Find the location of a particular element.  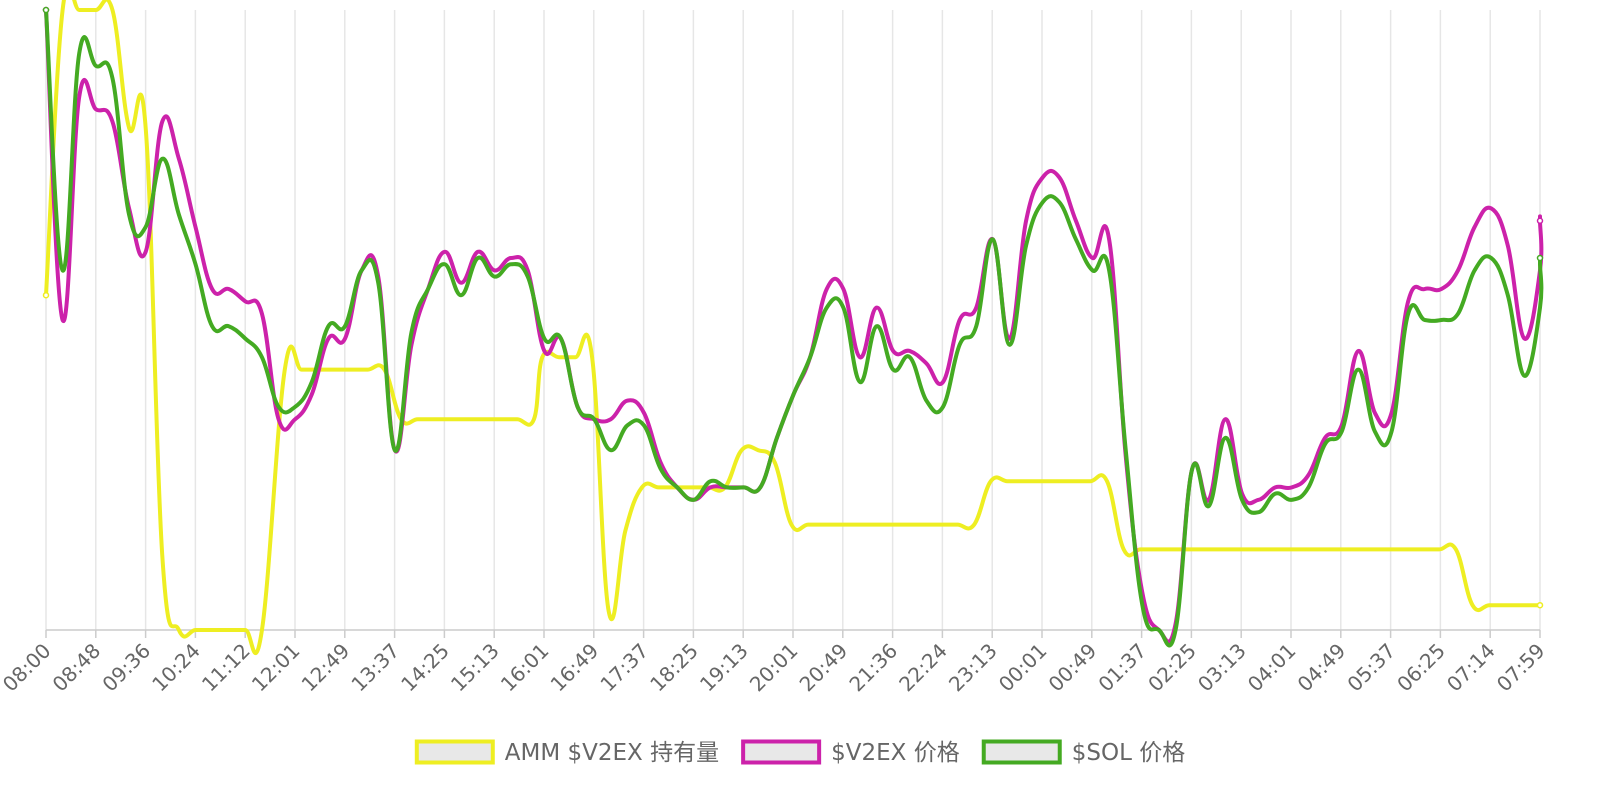

x-tick-label: 19:13 is located at coordinates (724, 668).